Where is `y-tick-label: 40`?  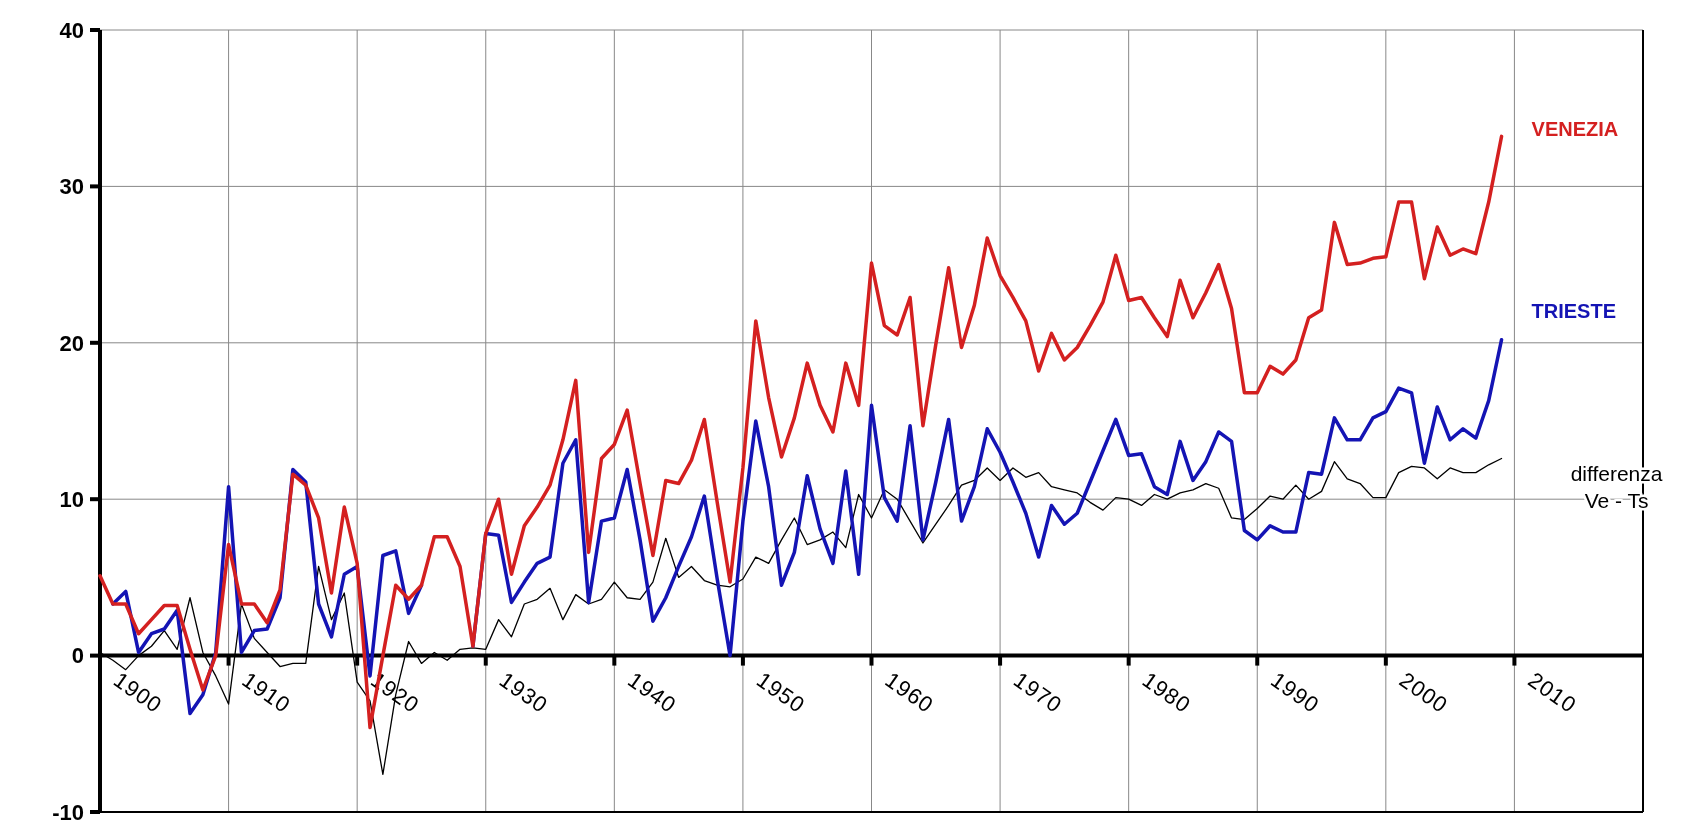
y-tick-label: 40 is located at coordinates (71, 30).